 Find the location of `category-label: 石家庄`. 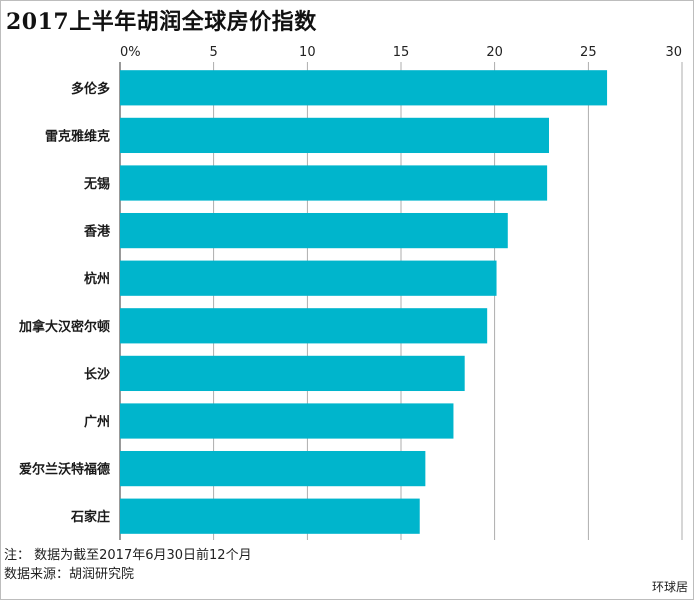

category-label: 石家庄 is located at coordinates (90, 517).